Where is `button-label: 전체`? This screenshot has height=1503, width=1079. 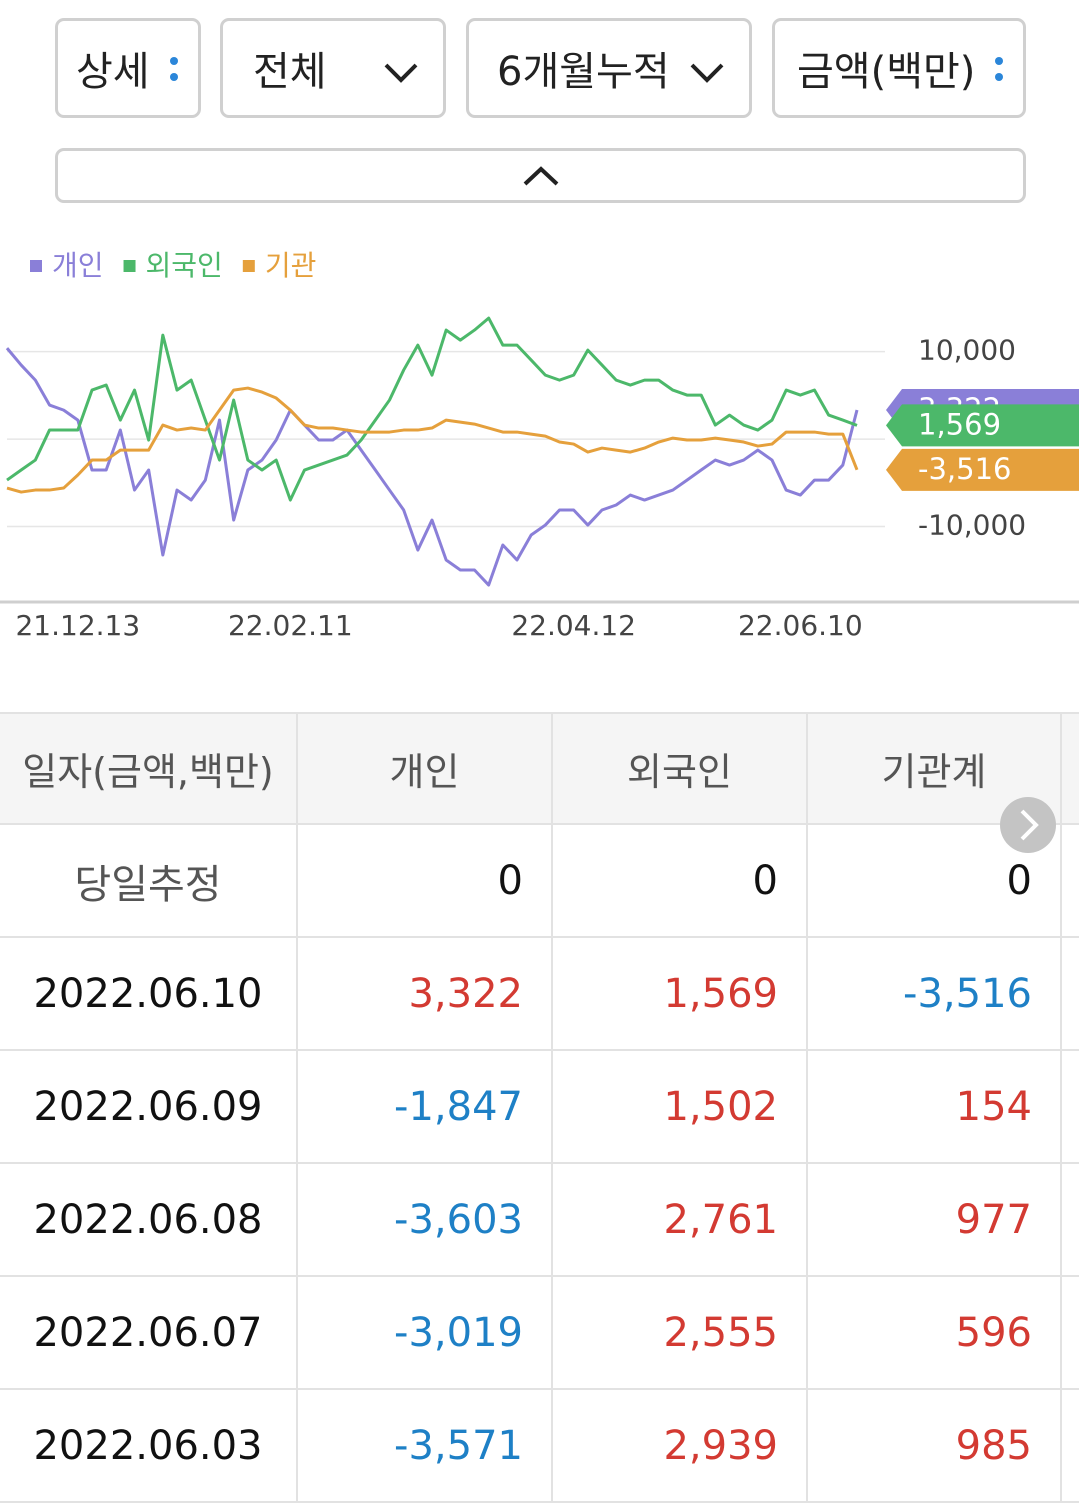
button-label: 전체 is located at coordinates (290, 72).